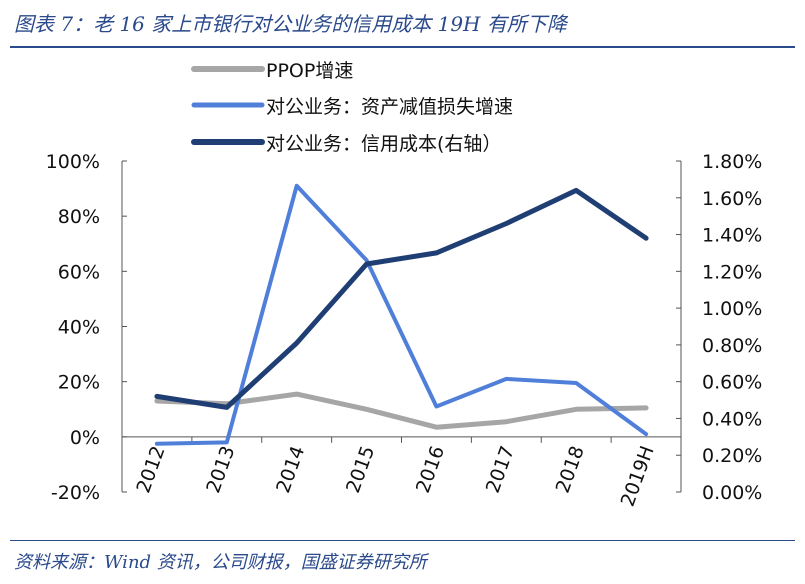 This screenshot has height=584, width=805. I want to click on right-tick-label: 1.60%, so click(732, 199).